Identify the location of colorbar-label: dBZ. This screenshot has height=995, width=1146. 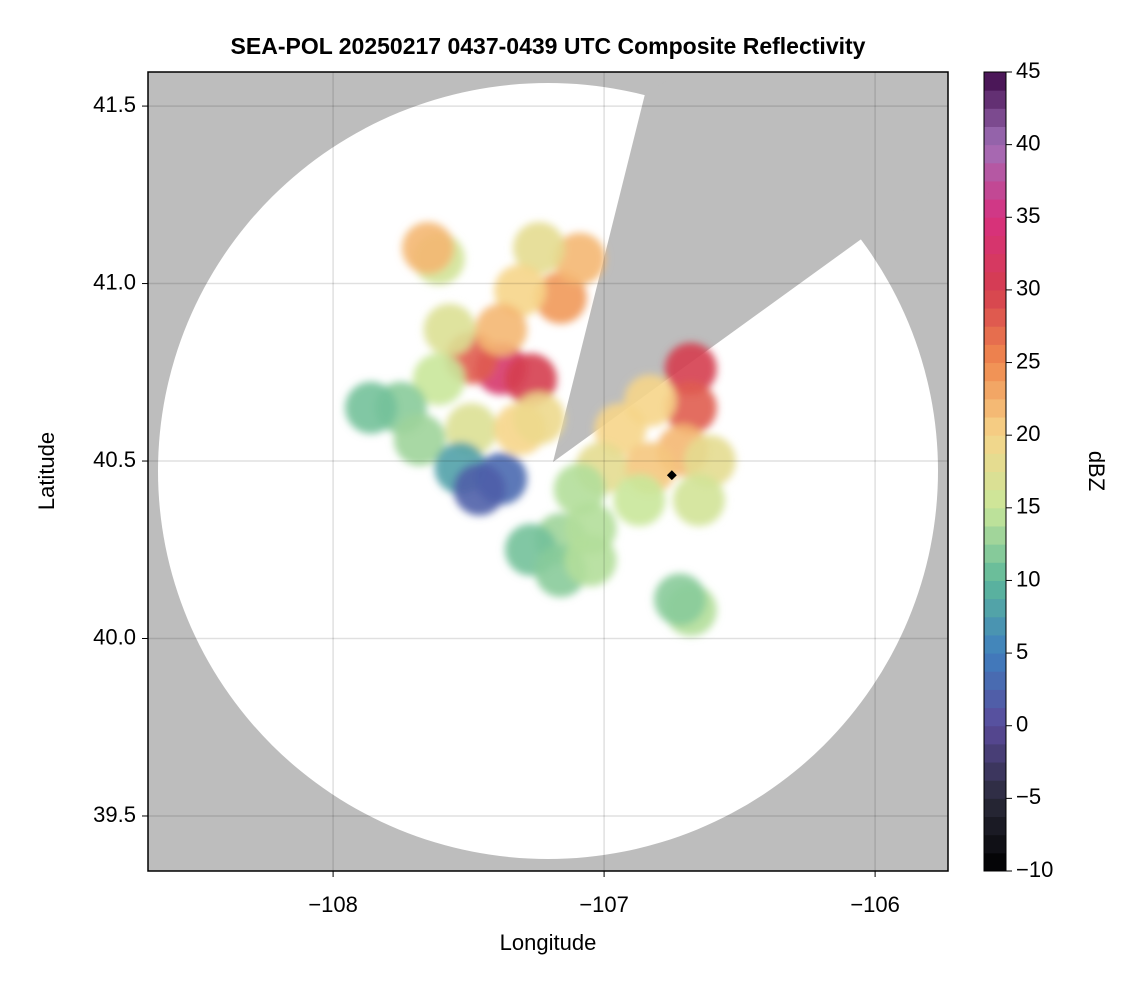
(1096, 471).